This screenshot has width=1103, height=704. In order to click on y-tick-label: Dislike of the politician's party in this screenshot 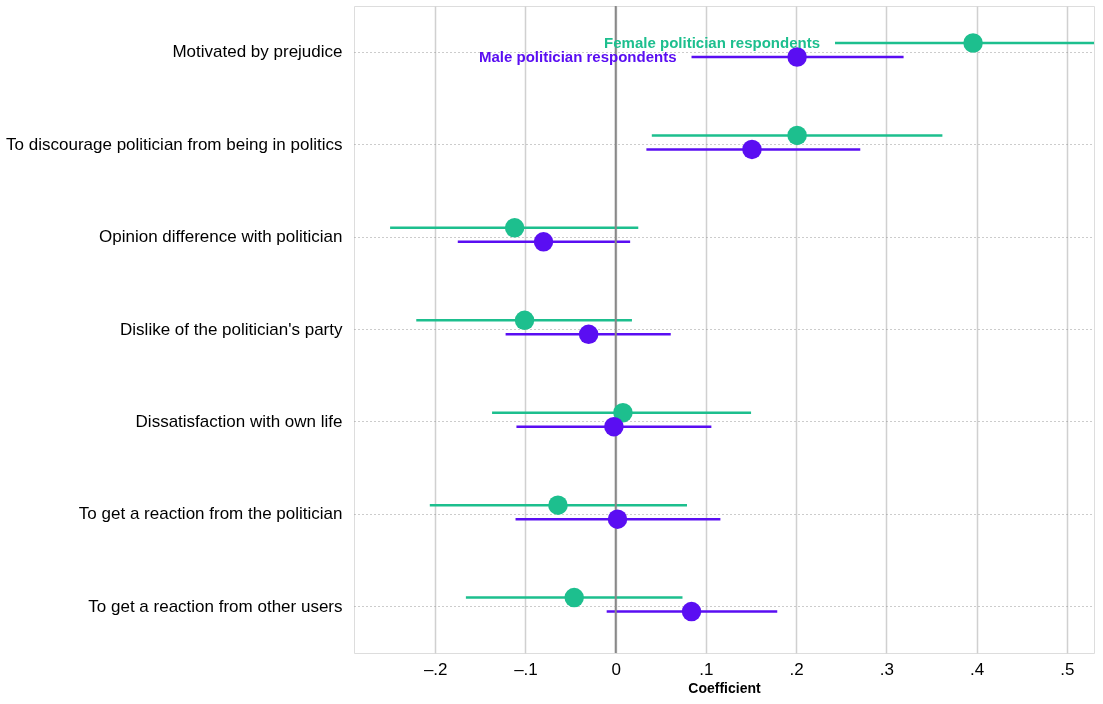, I will do `click(231, 329)`.